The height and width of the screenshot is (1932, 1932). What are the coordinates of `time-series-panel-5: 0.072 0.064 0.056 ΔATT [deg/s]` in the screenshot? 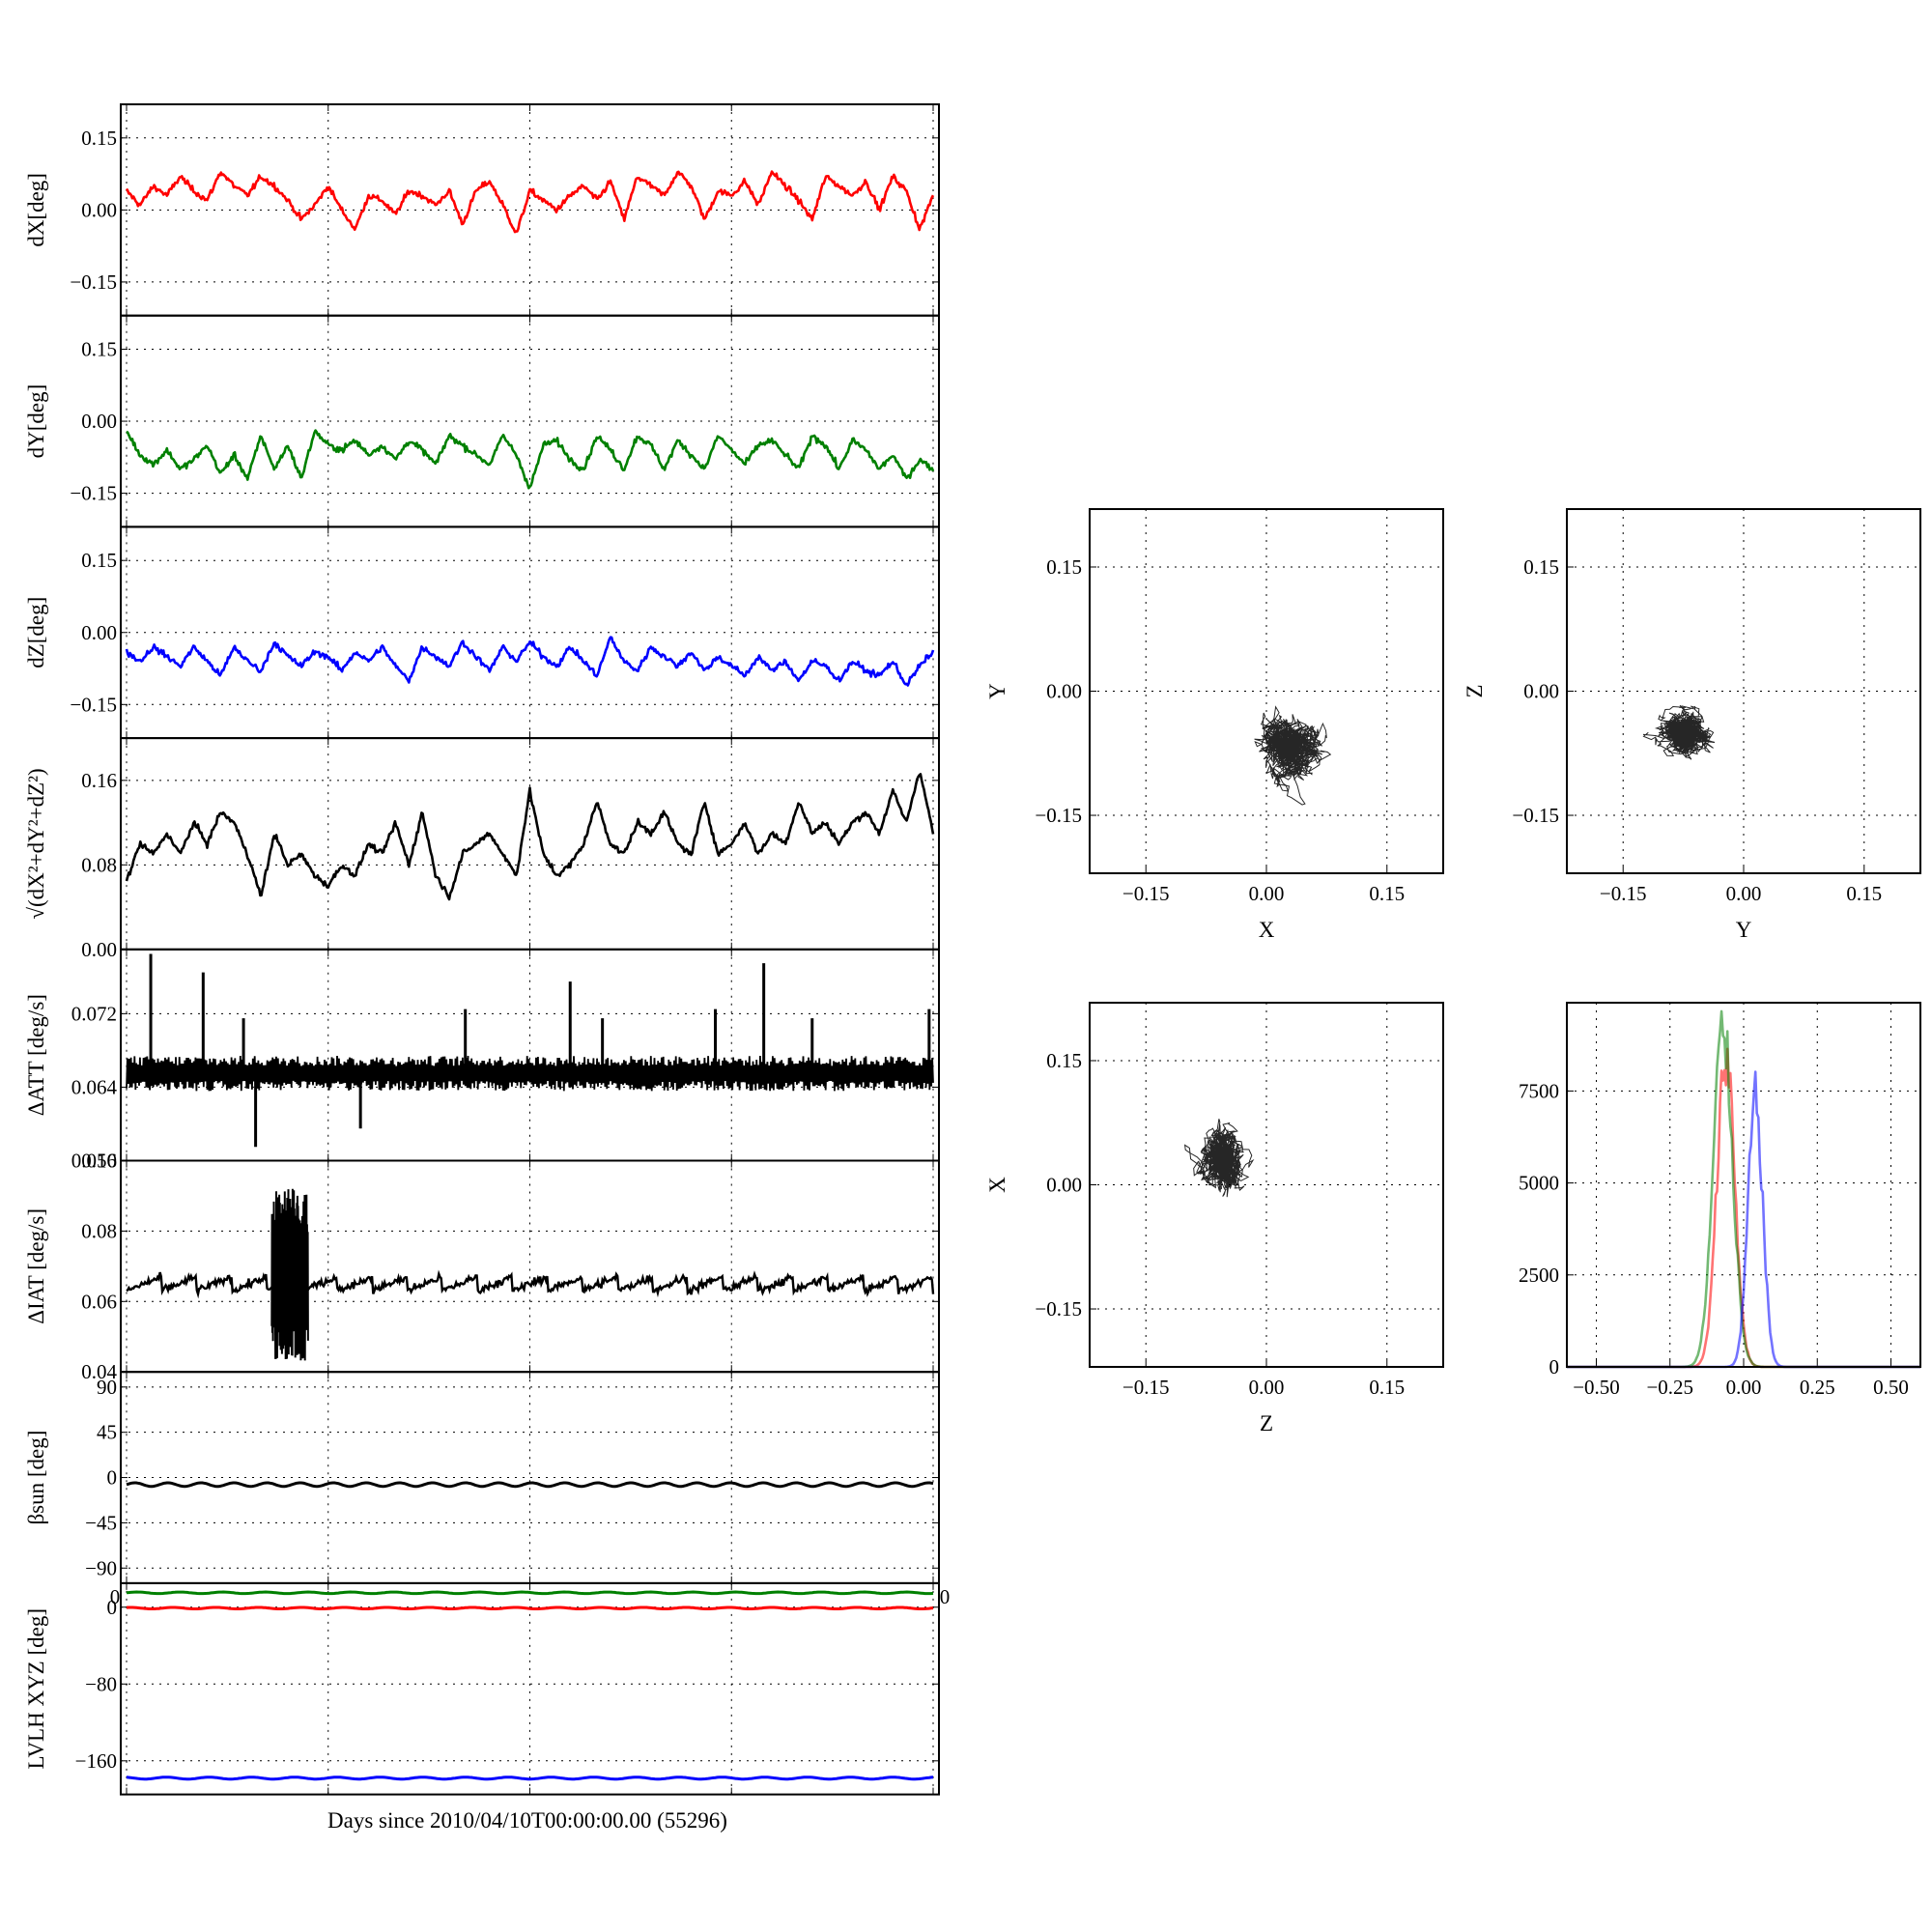 It's located at (482, 1060).